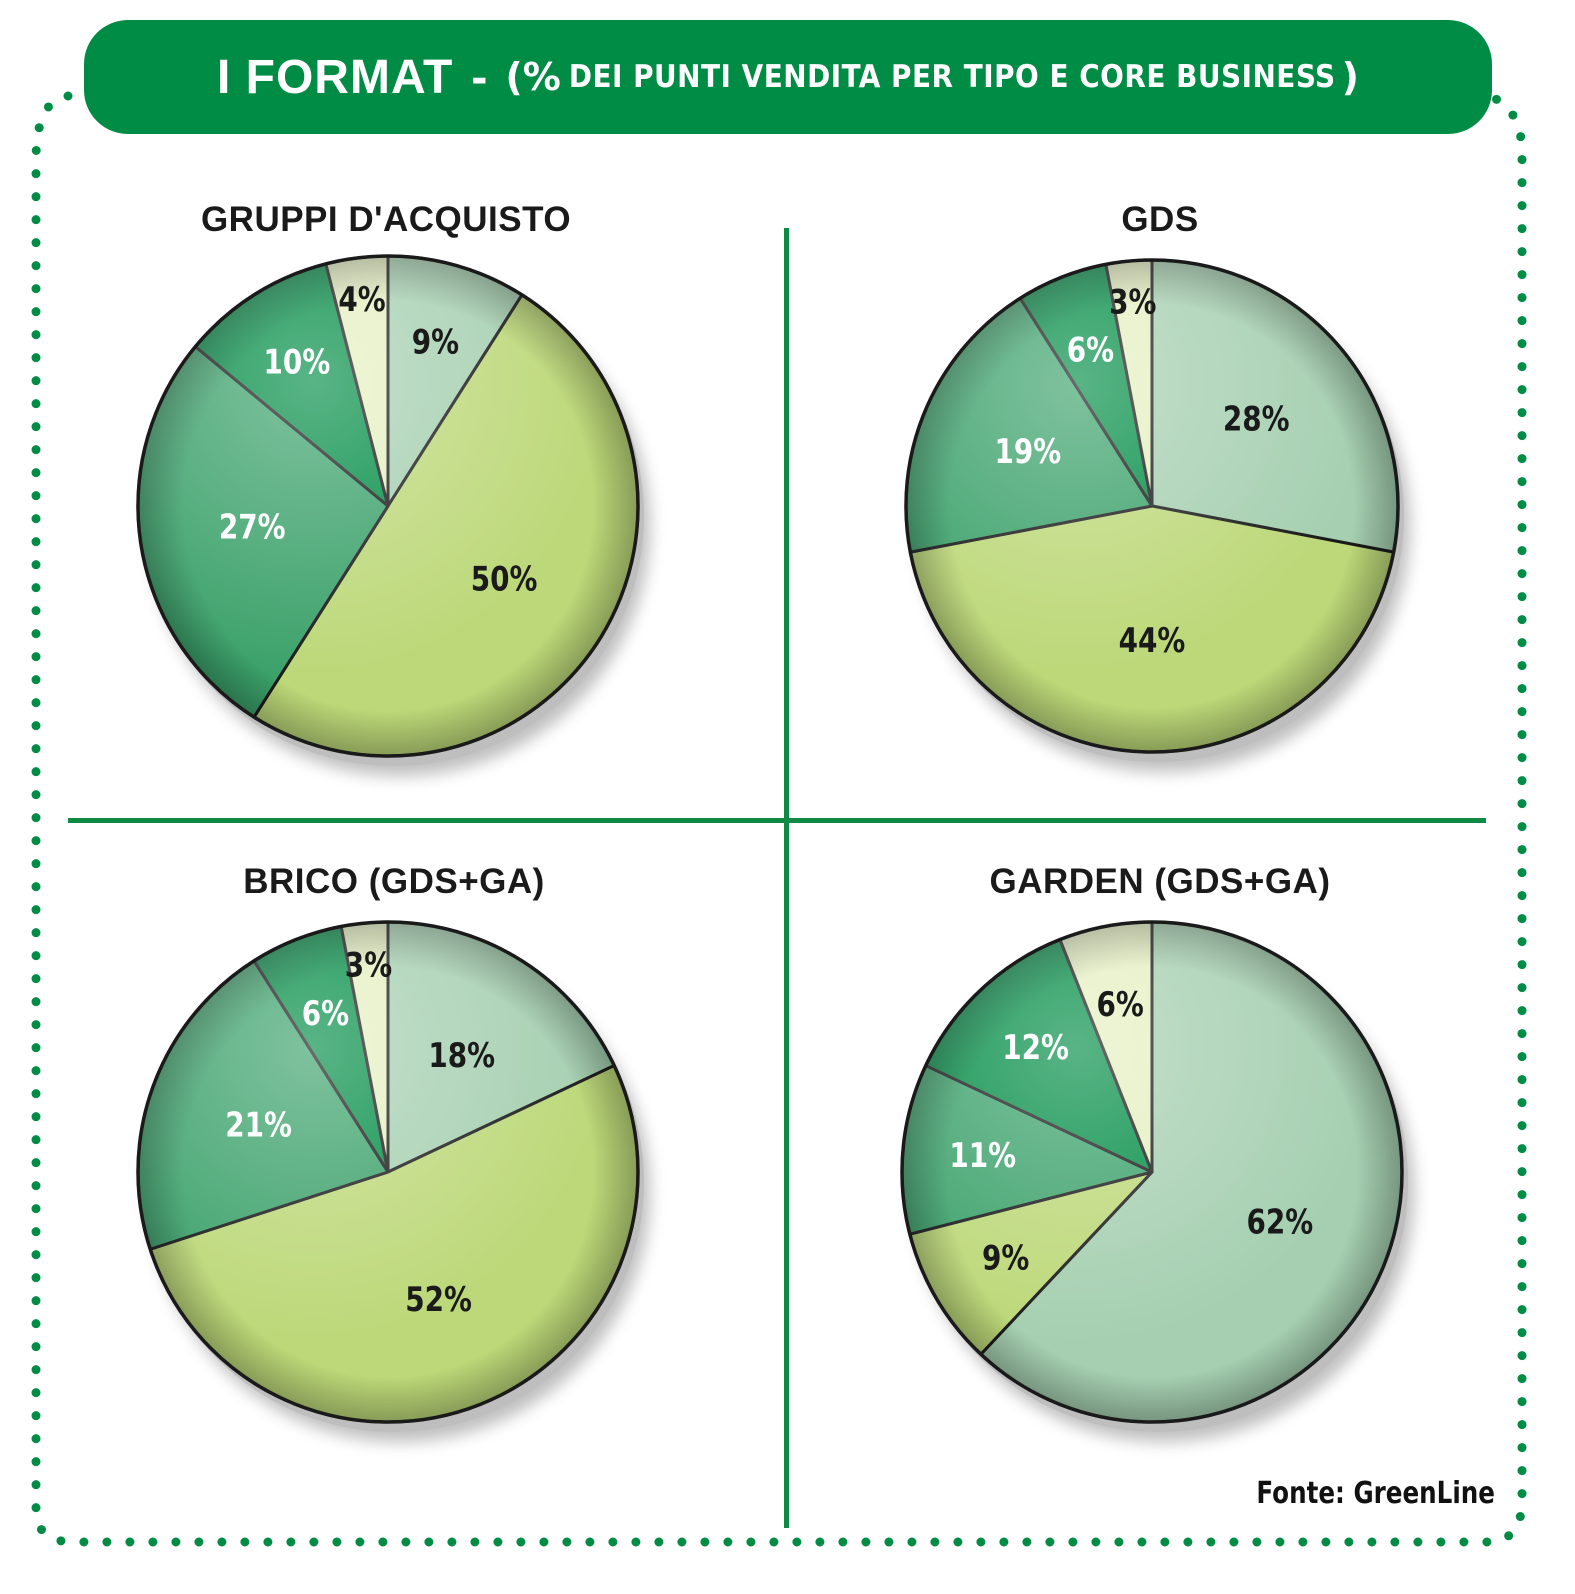  I want to click on pie-slice-label: 12%, so click(1035, 1047).